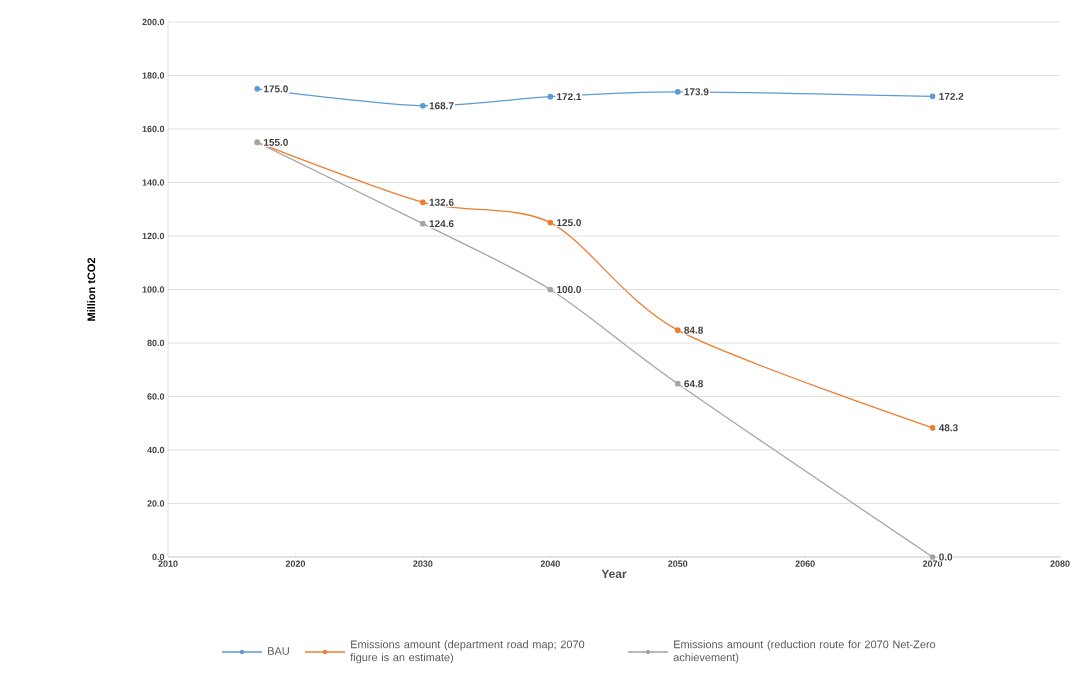 The height and width of the screenshot is (698, 1083). Describe the element at coordinates (678, 563) in the screenshot. I see `x-tick-label: 2050` at that location.